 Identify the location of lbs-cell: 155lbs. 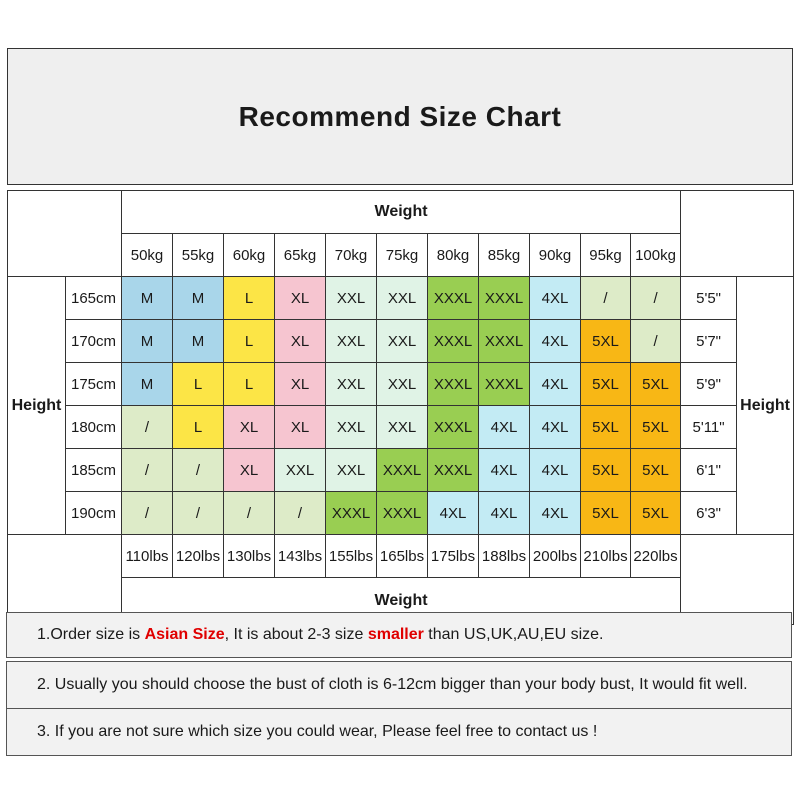
(351, 556).